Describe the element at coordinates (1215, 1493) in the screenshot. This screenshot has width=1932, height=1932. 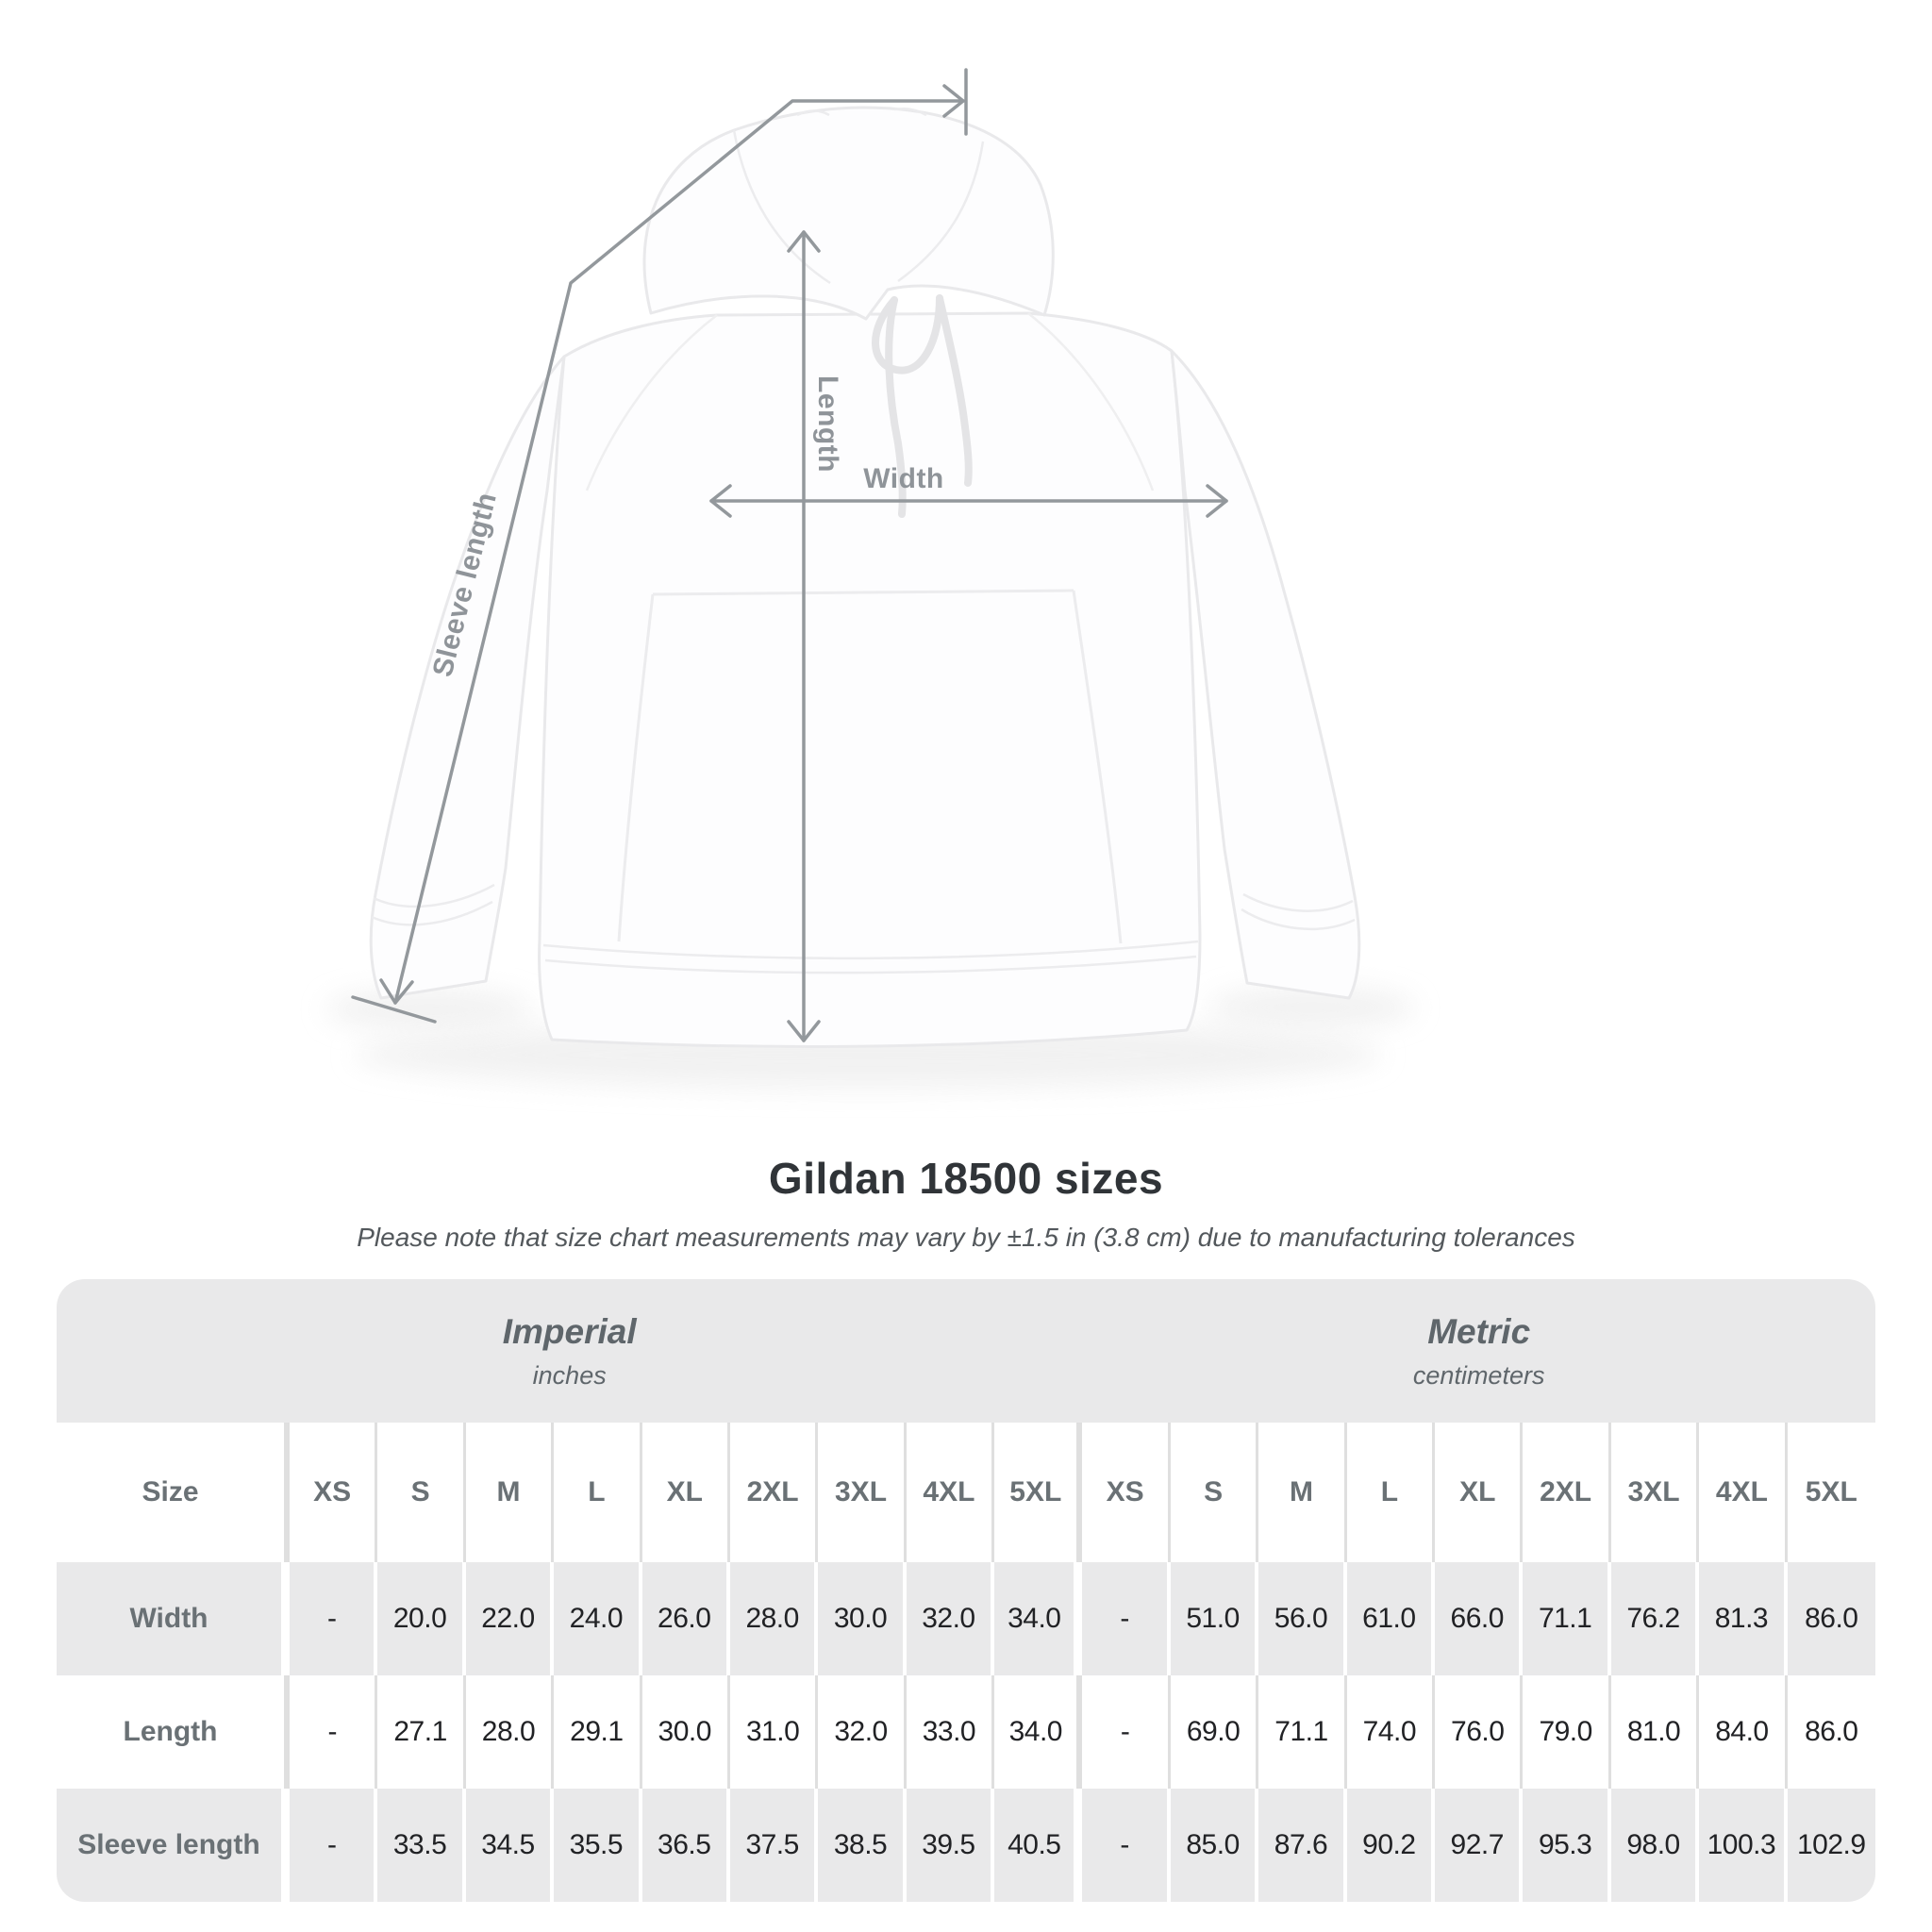
I see `column-header: S` at that location.